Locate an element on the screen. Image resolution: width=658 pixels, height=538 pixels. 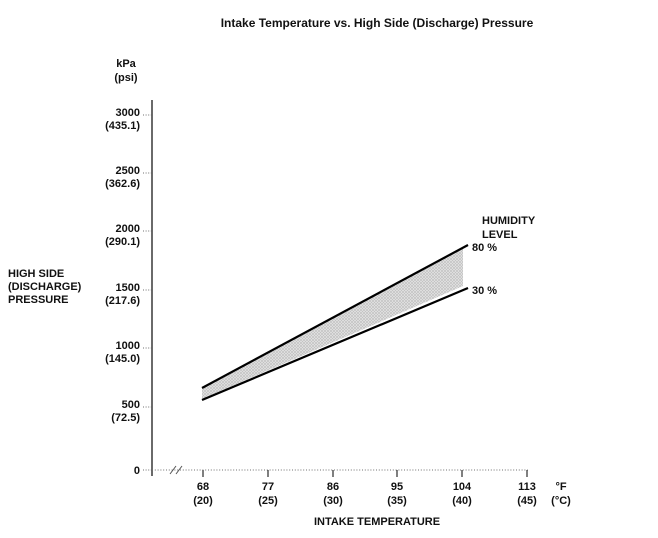
x-tick-86: 86 (30) is located at coordinates (333, 488).